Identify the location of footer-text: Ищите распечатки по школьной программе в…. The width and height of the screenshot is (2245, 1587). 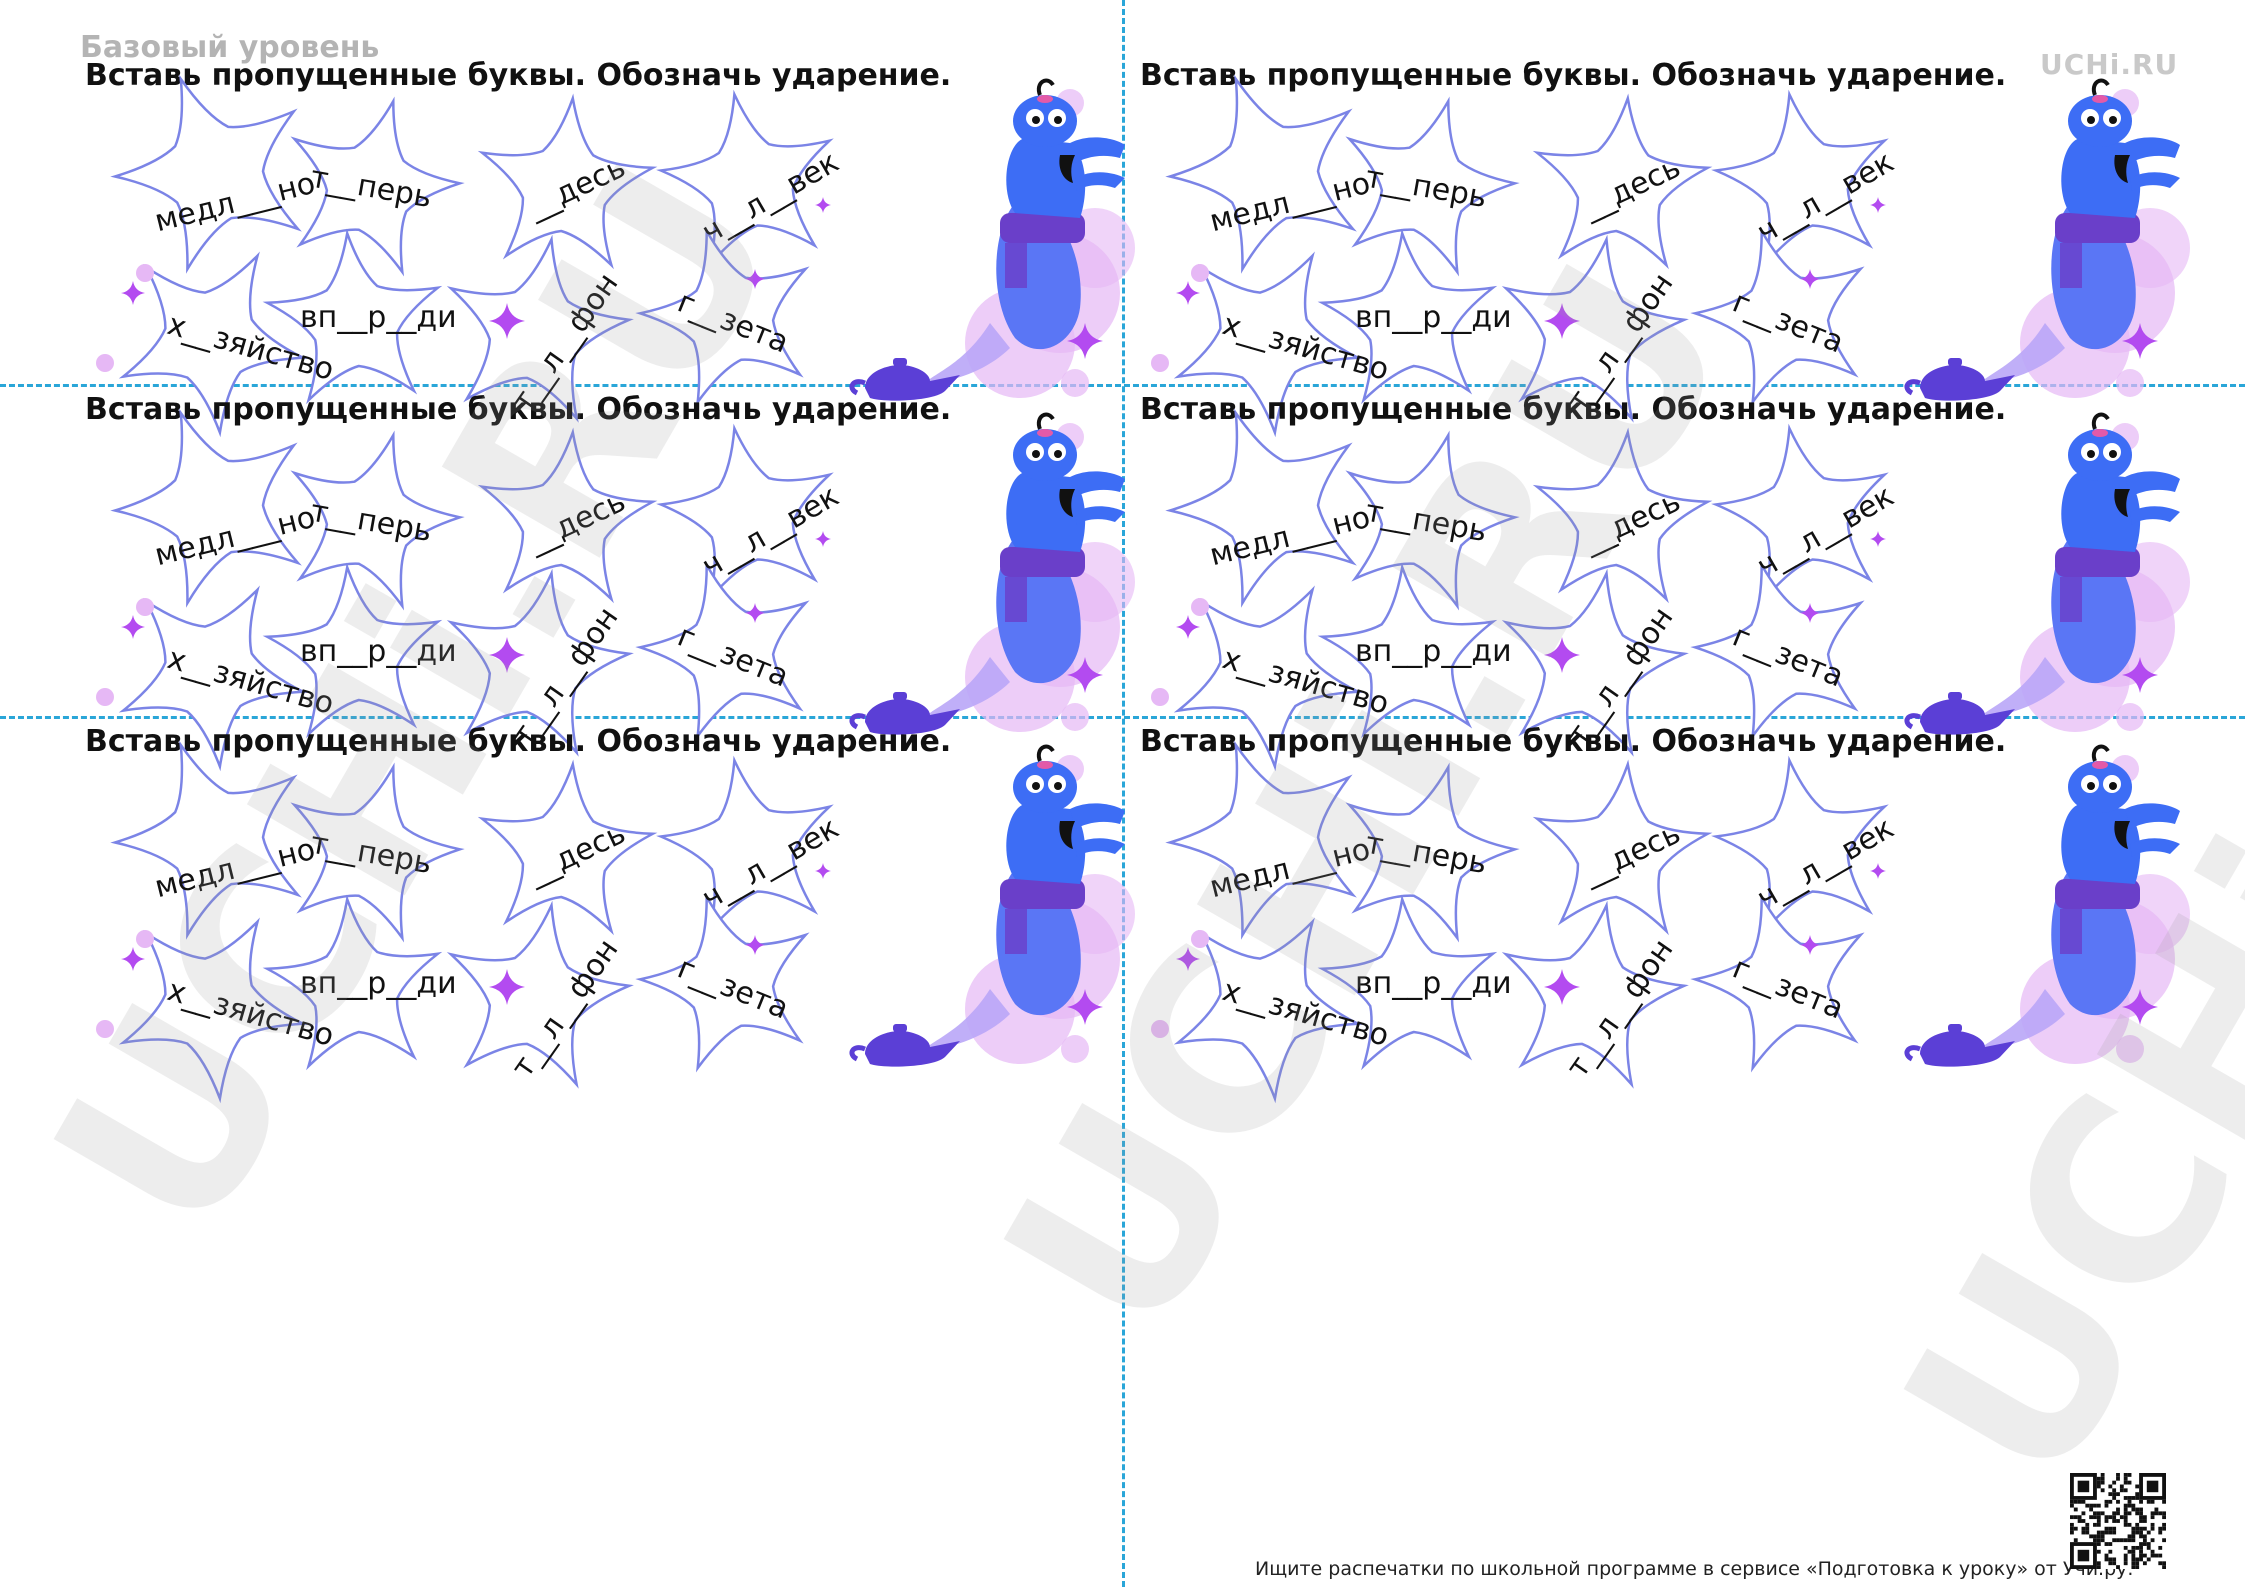
(1694, 1569).